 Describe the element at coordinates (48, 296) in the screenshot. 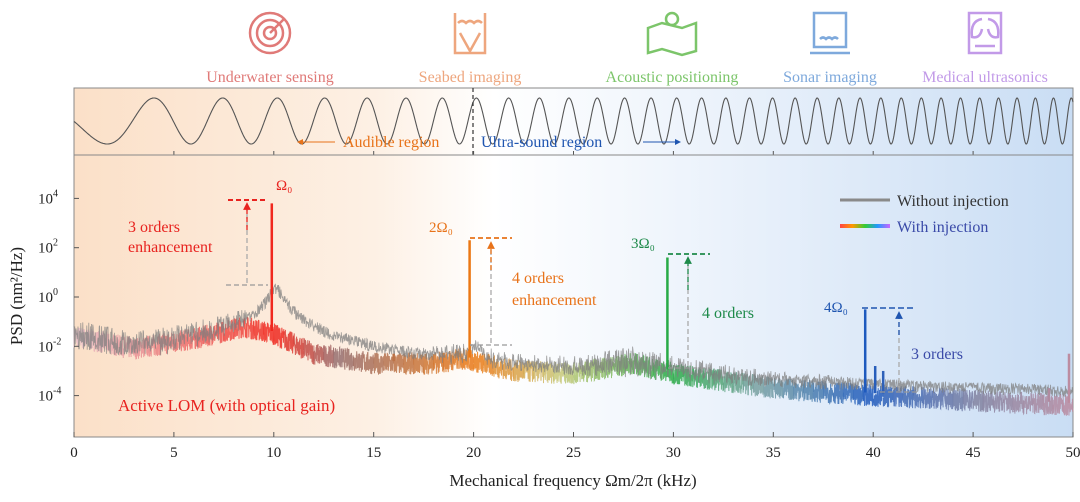

I see `y-tick-label: 10⁰` at that location.